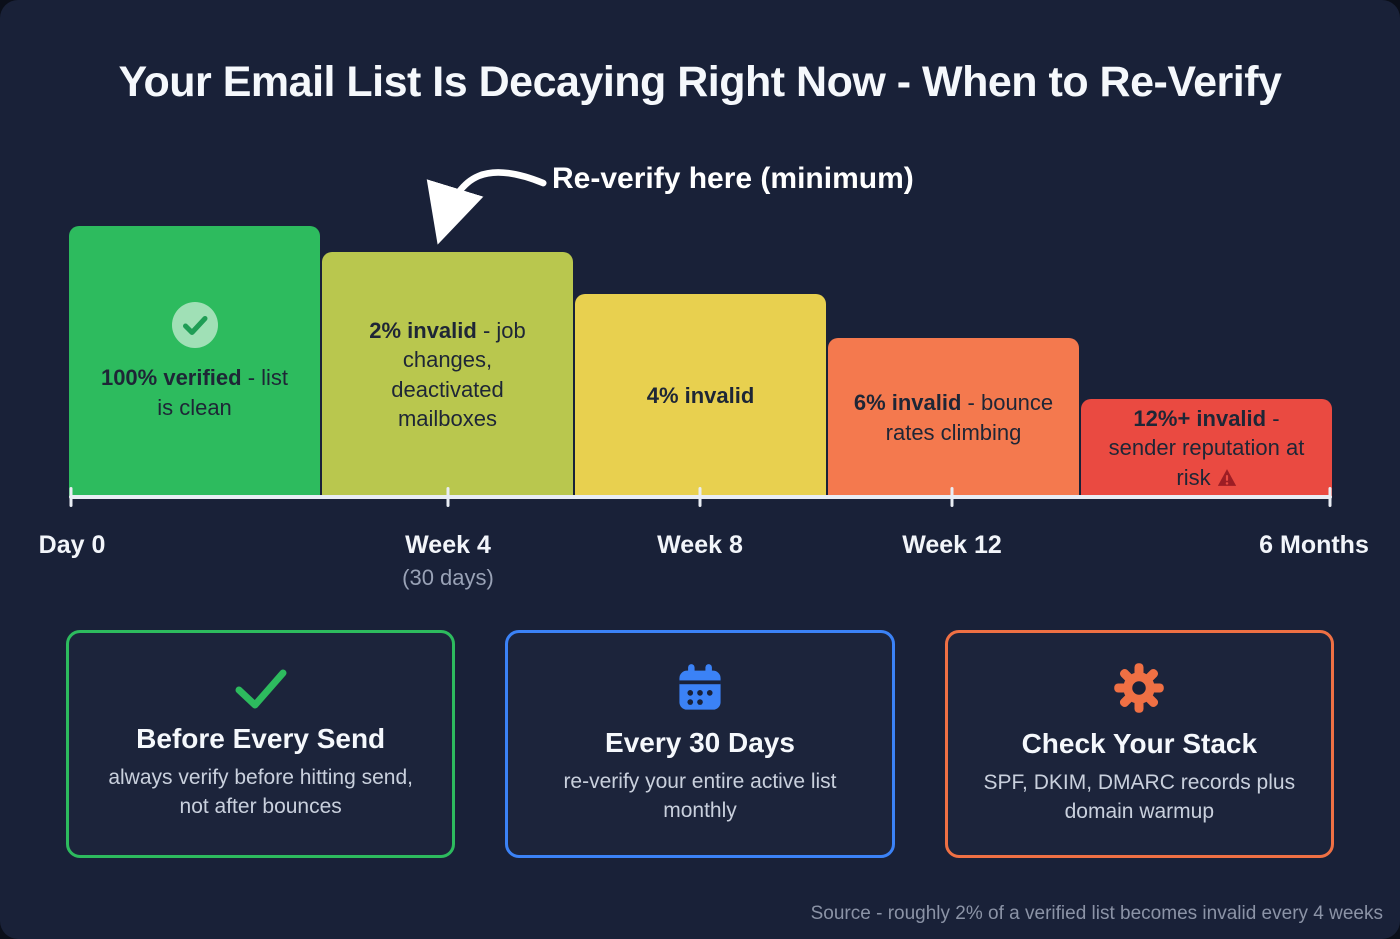 The height and width of the screenshot is (939, 1400). I want to click on axis-label-week8: Week 8, so click(700, 545).